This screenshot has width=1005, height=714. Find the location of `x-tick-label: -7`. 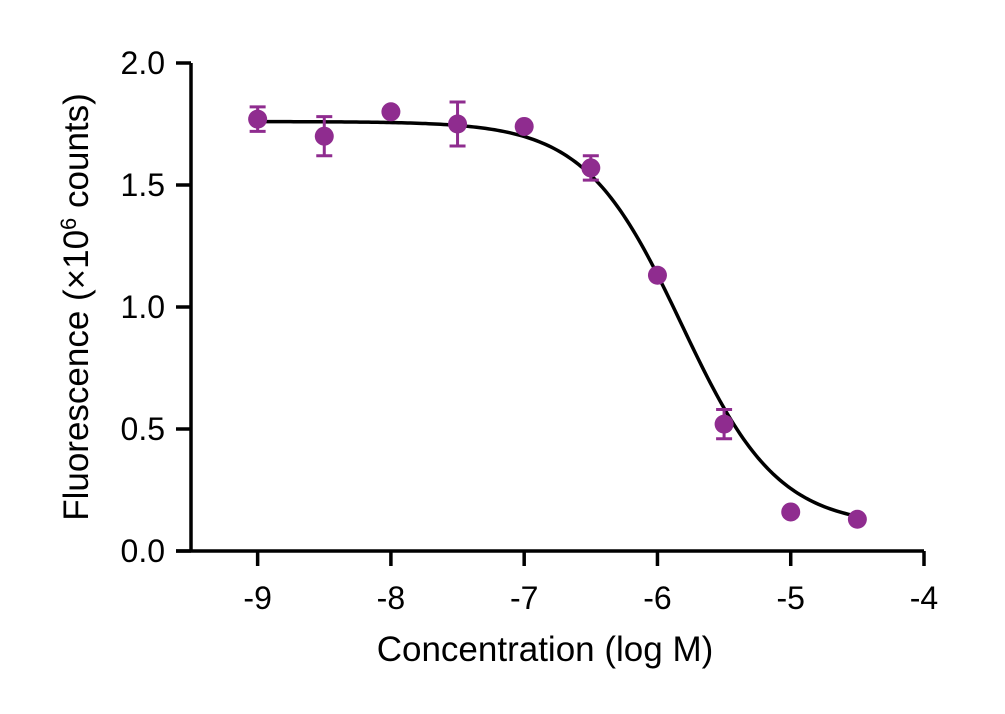

x-tick-label: -7 is located at coordinates (524, 598).